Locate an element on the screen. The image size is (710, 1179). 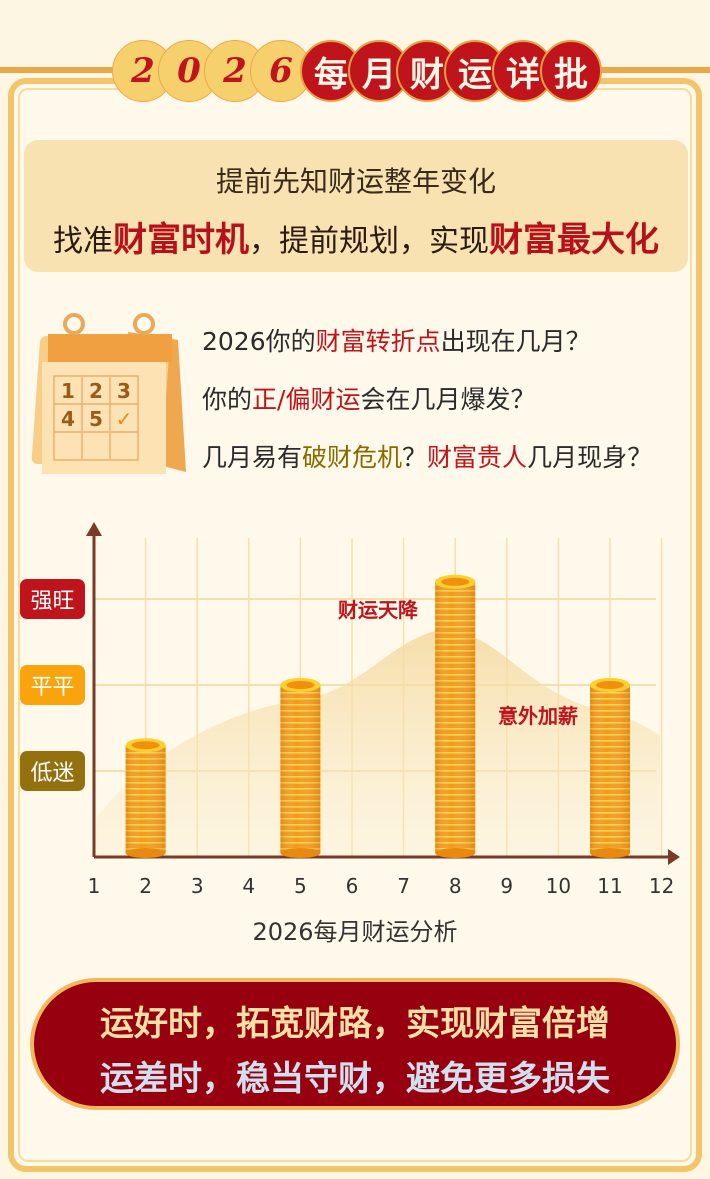
x-tick-label: 6 is located at coordinates (352, 886).